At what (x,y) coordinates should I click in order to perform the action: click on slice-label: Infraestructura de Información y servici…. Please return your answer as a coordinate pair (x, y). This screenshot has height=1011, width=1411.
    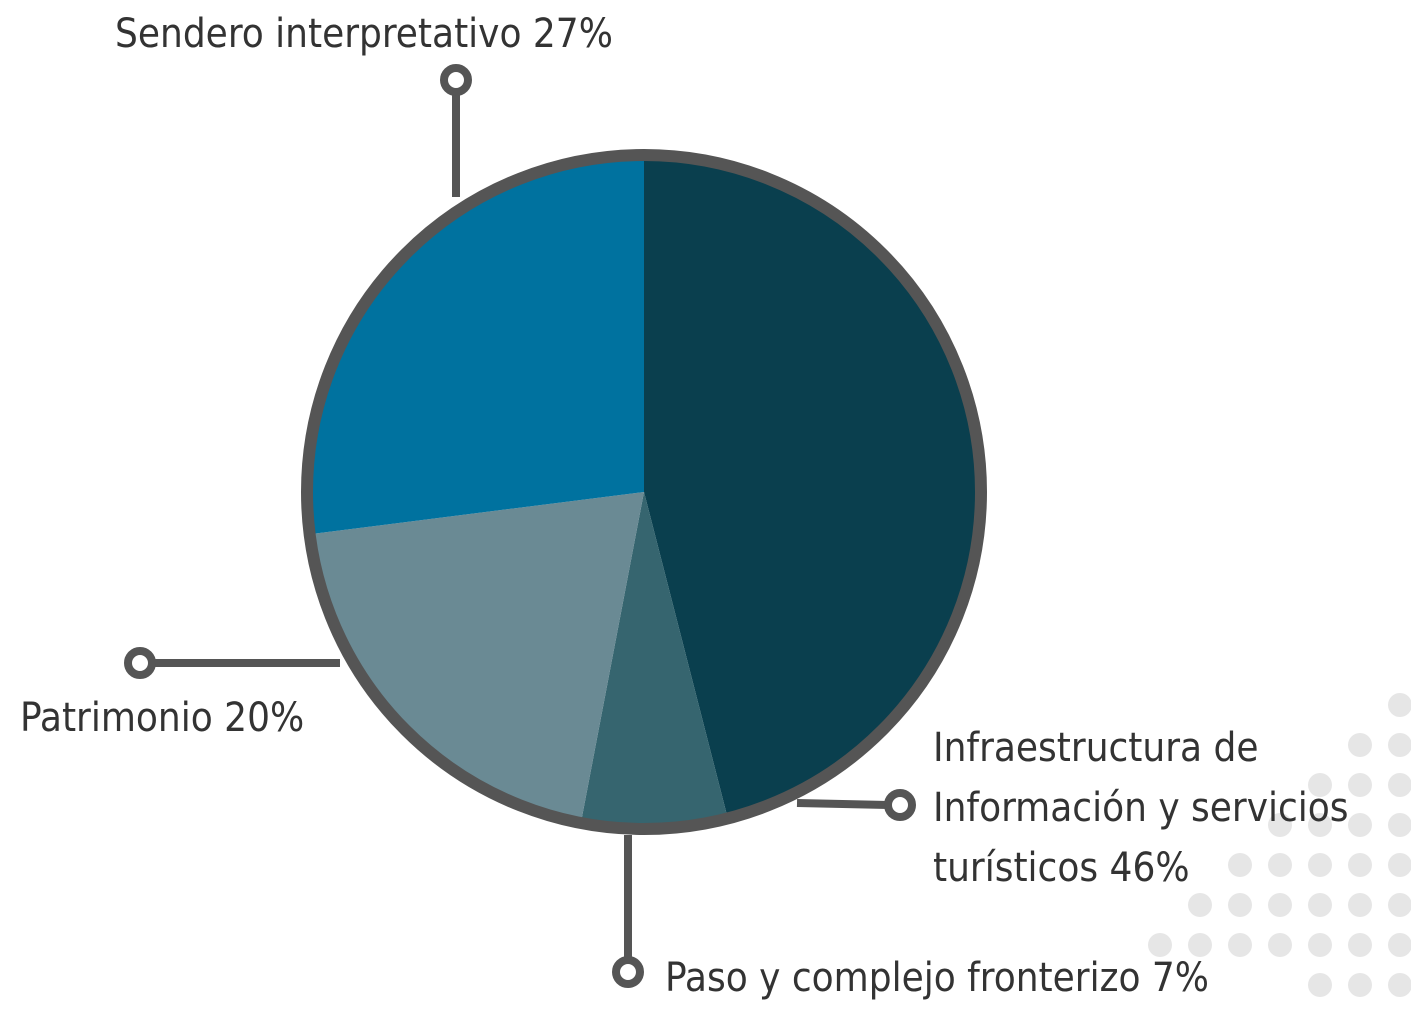
    Looking at the image, I should click on (1168, 808).